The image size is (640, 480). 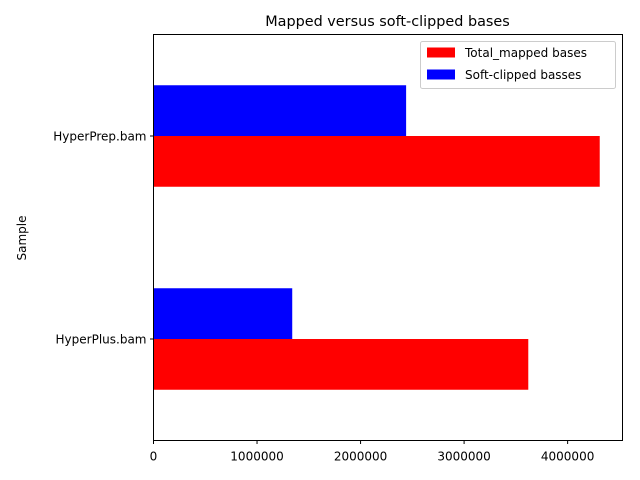 I want to click on y-axis: HyperPlus.bam HyperPrep.bam, so click(x=103, y=238).